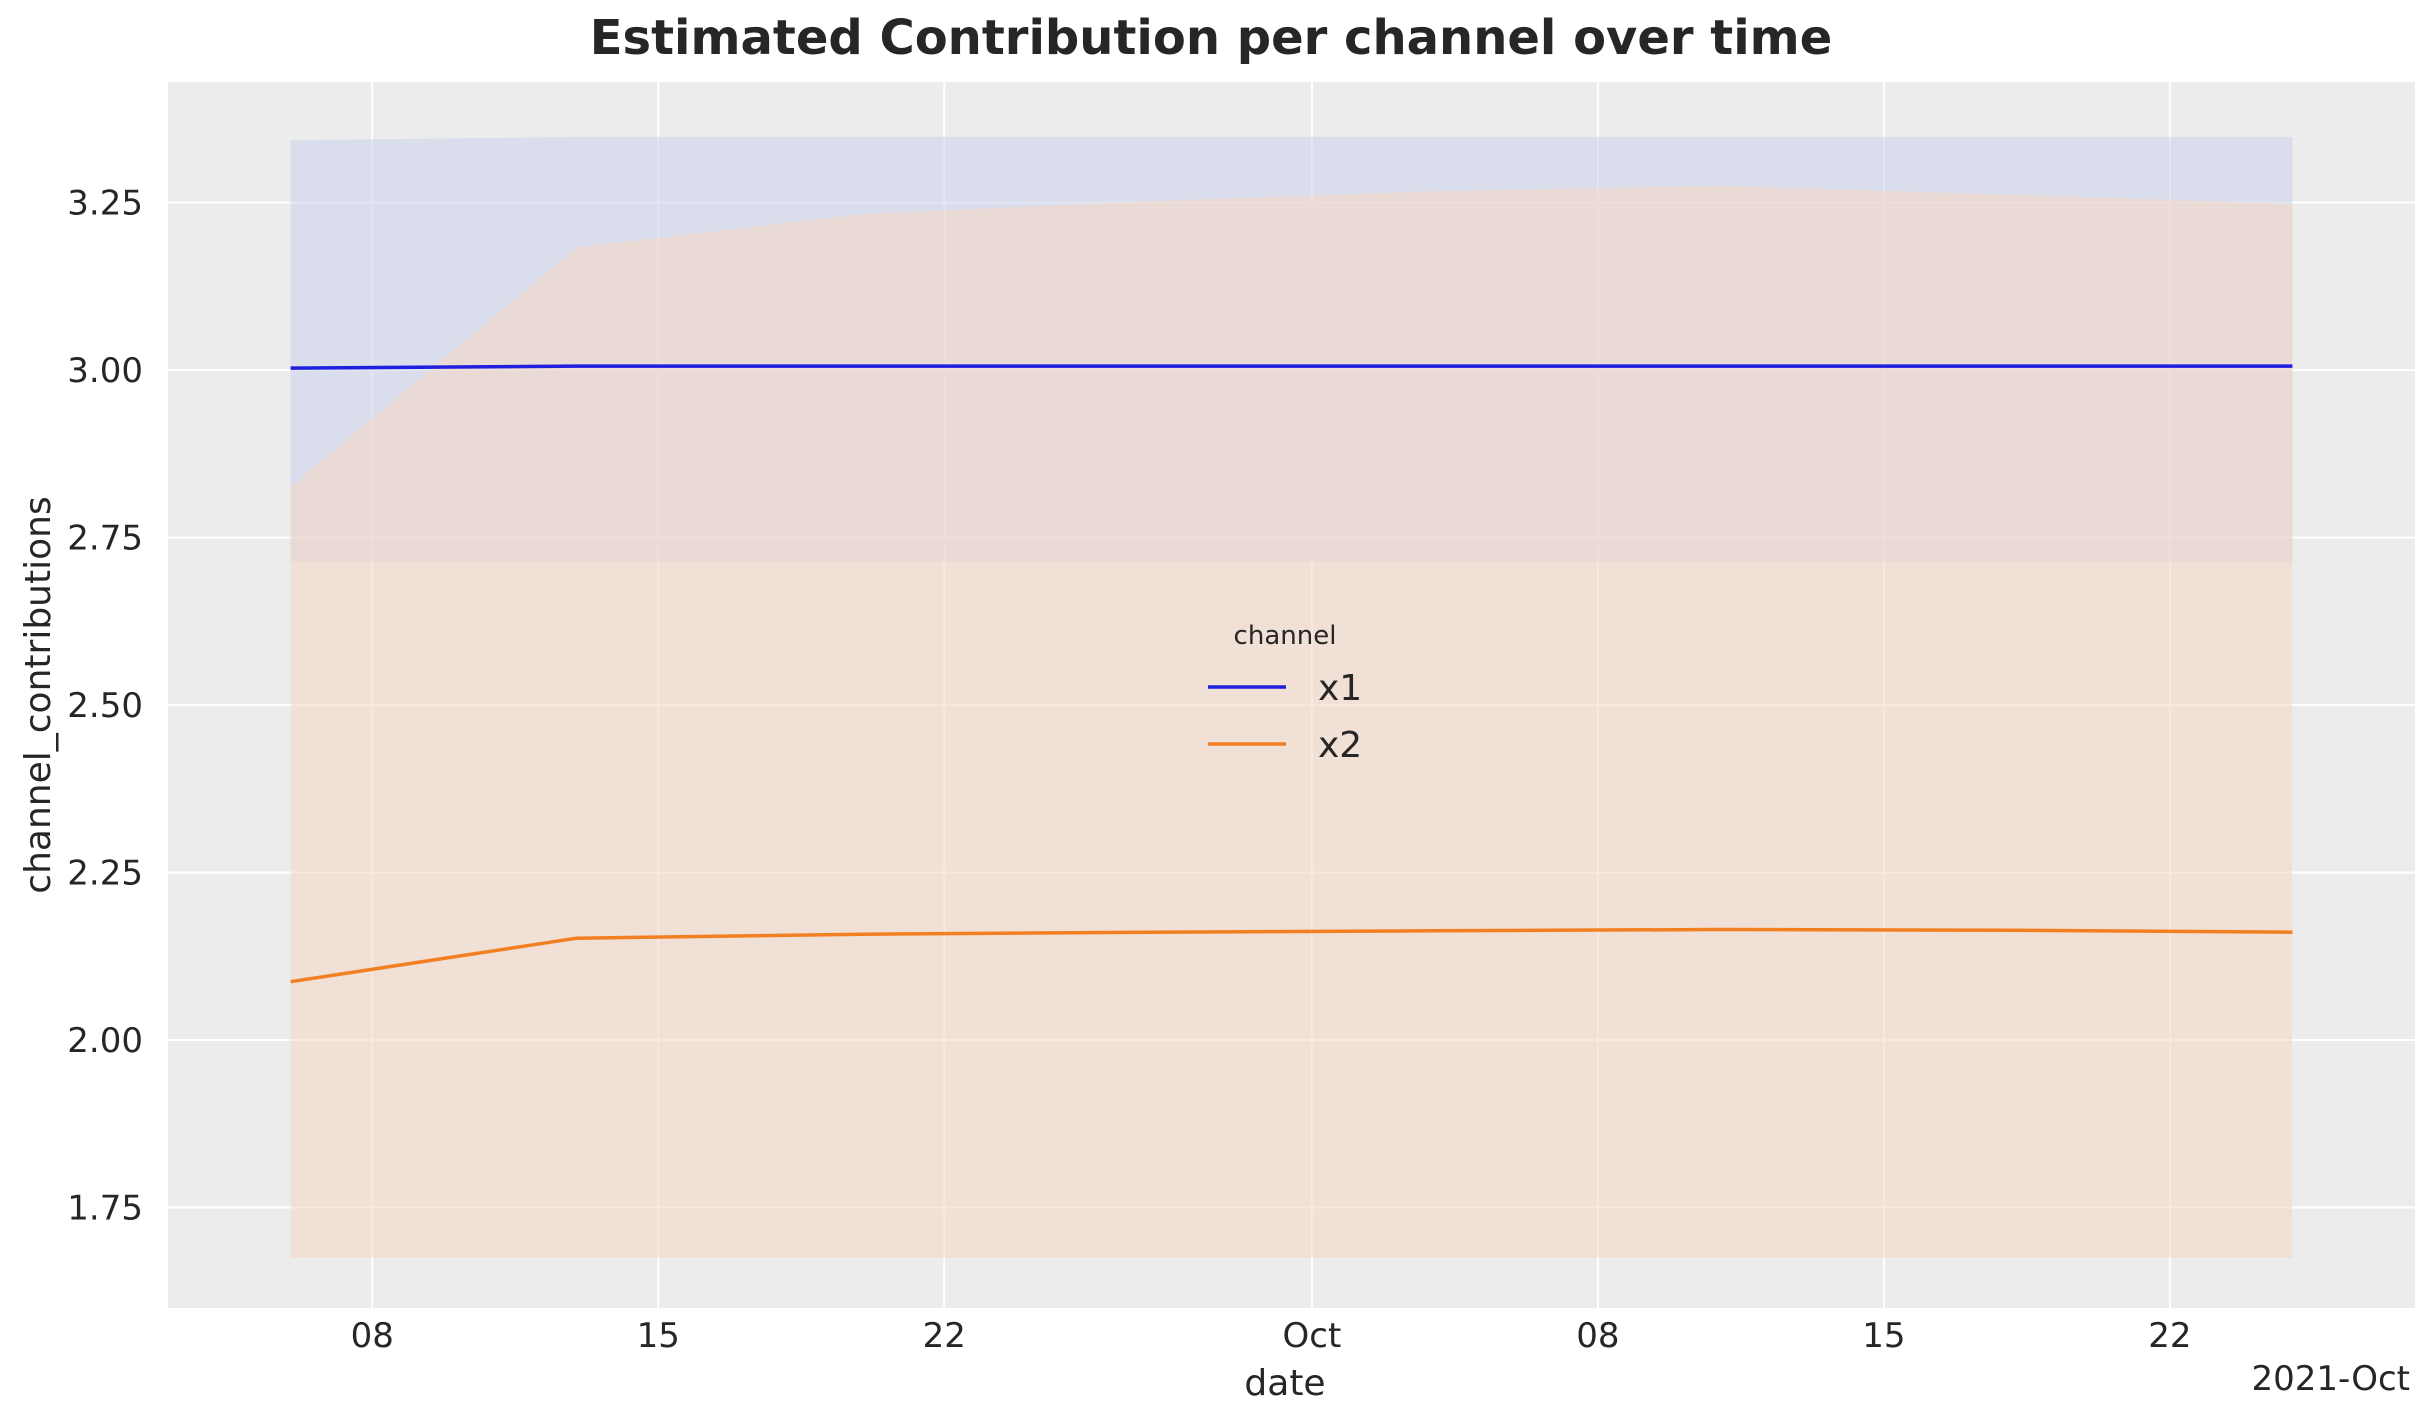 The image size is (2423, 1423). Describe the element at coordinates (105, 1209) in the screenshot. I see `y-tick-label: 1.75` at that location.